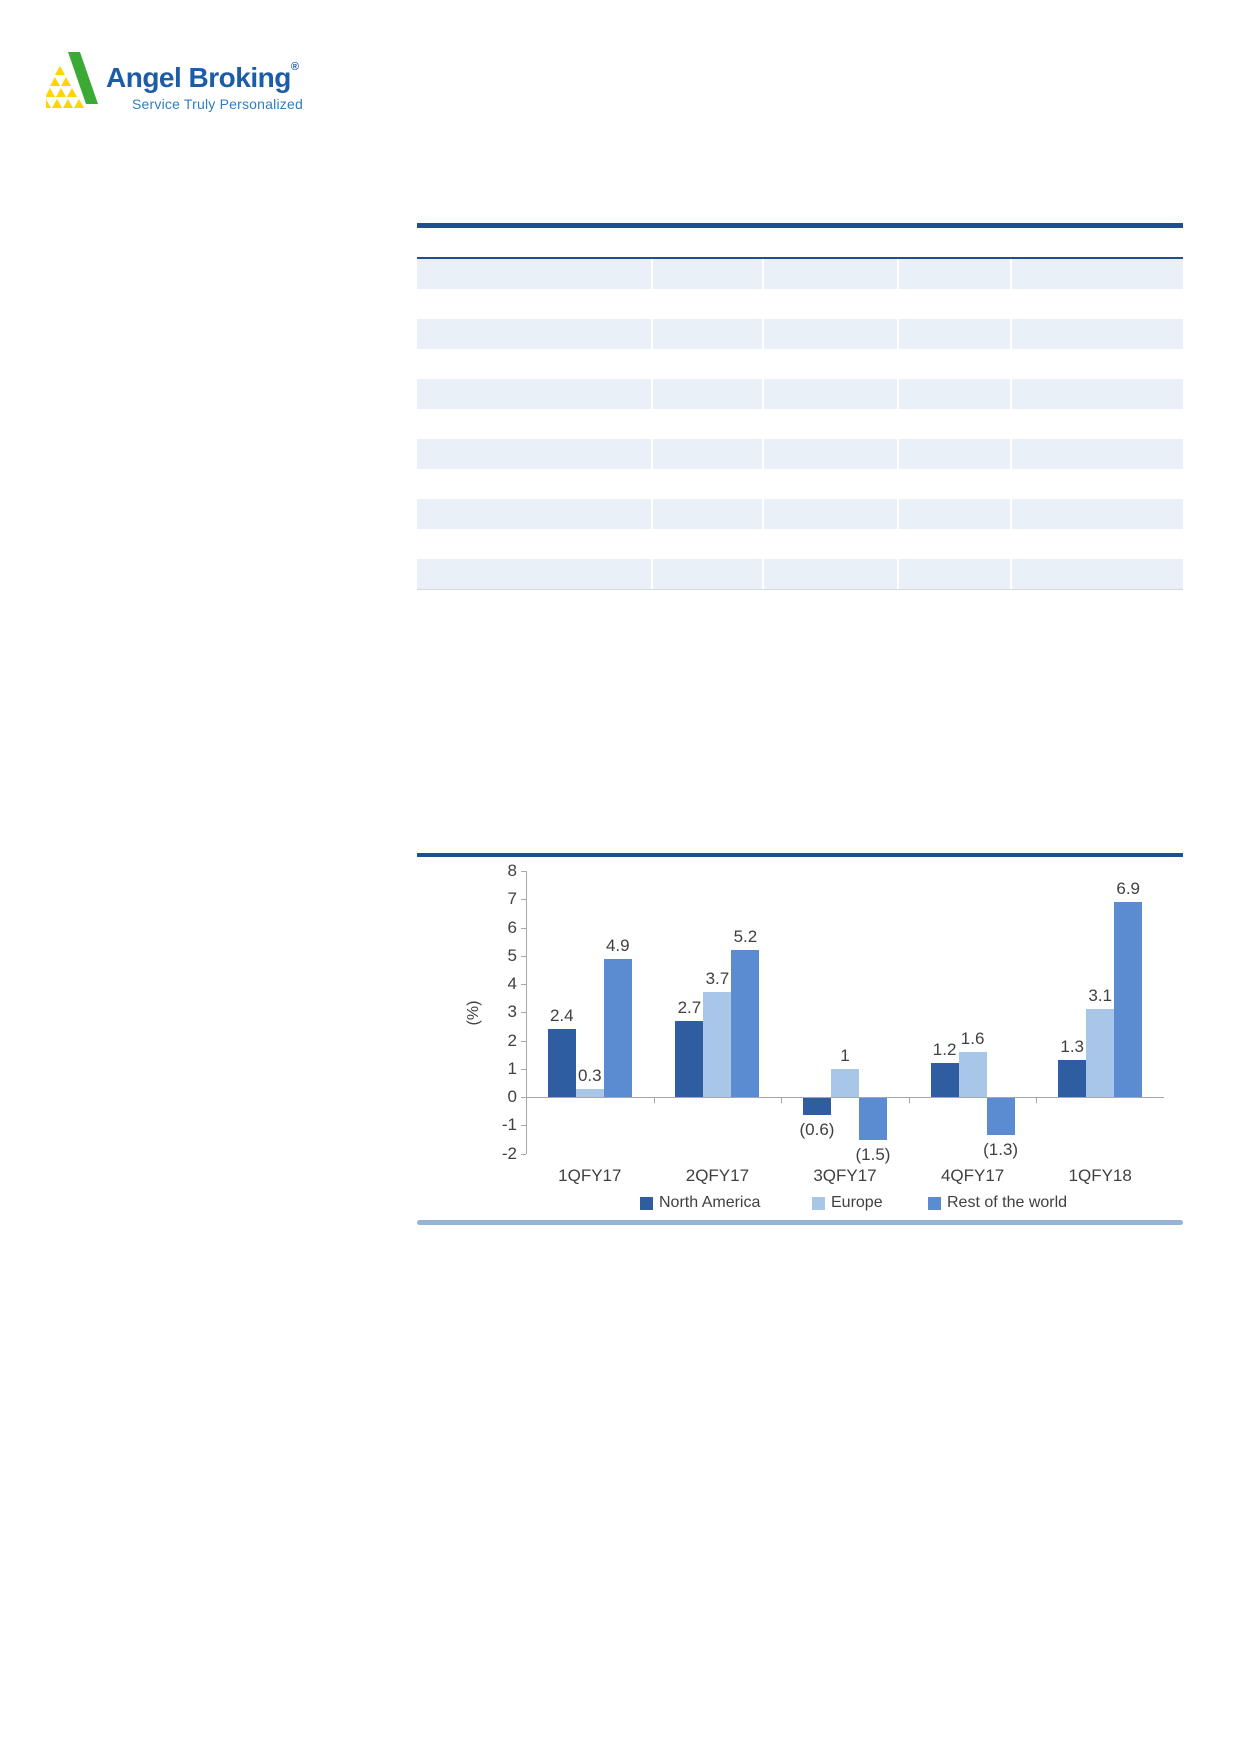 The image size is (1240, 1754). Describe the element at coordinates (817, 1106) in the screenshot. I see `bar-north-america-3qfy17` at that location.